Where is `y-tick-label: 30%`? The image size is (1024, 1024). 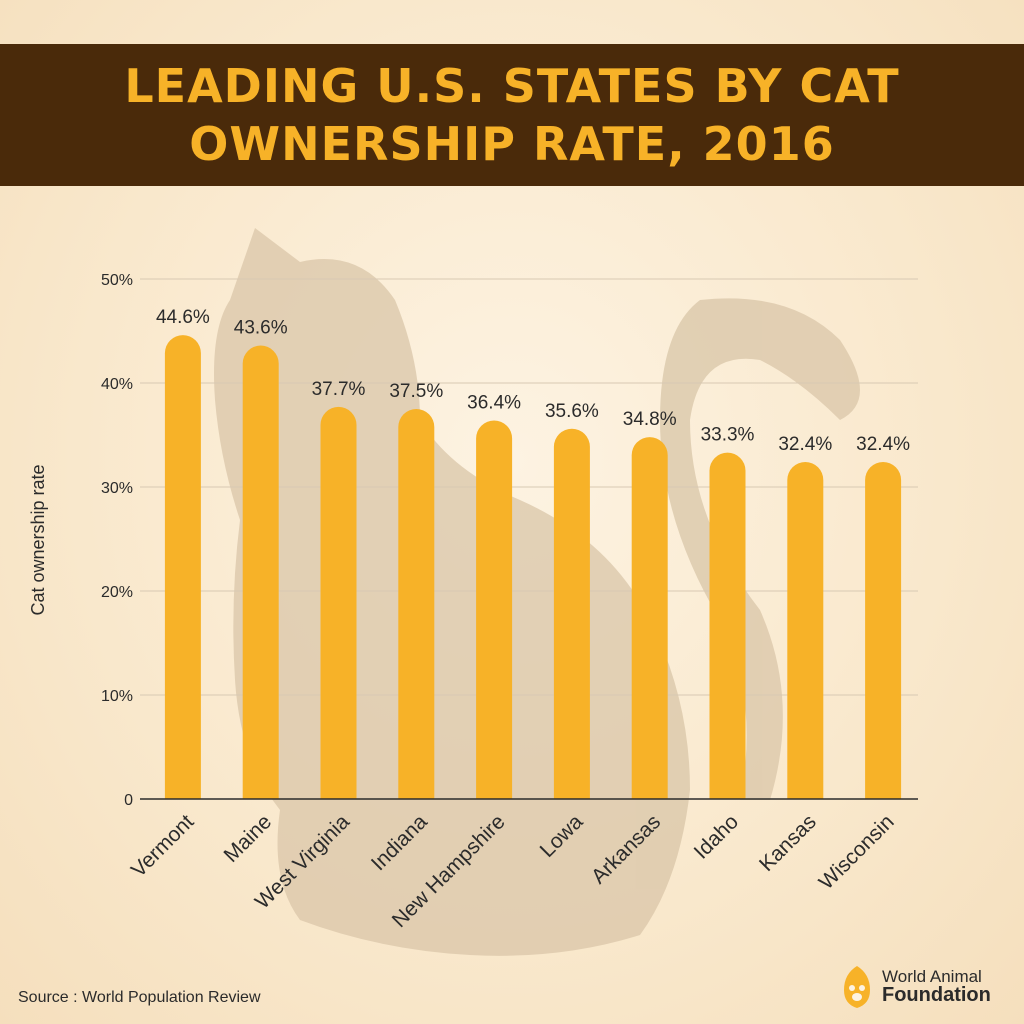
y-tick-label: 30% is located at coordinates (117, 488).